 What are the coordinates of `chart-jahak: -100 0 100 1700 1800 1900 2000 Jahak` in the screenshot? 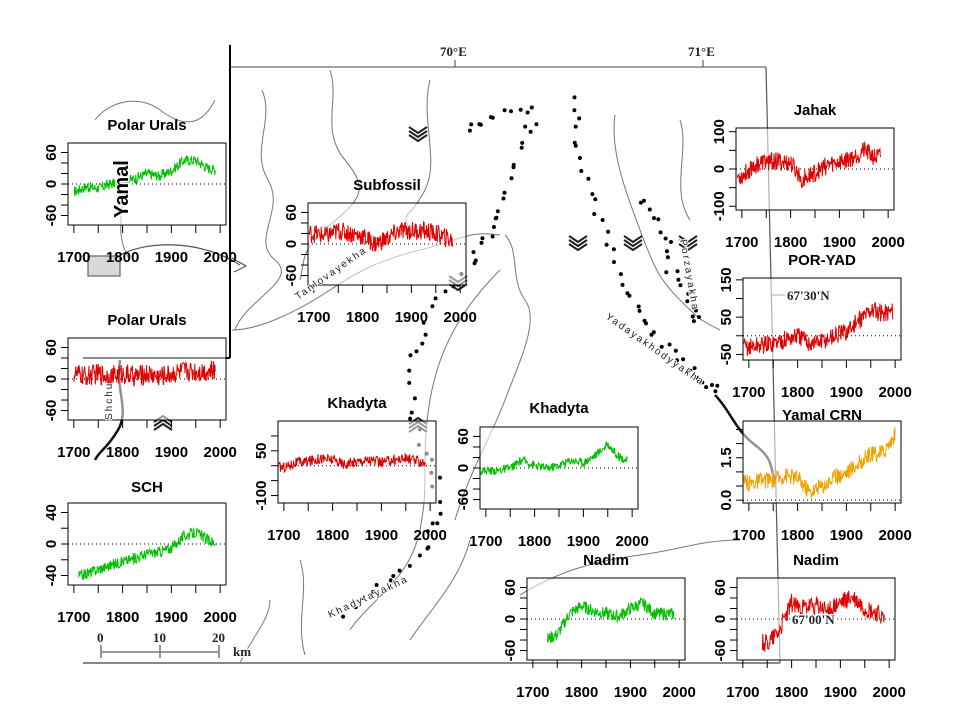 It's located at (808, 176).